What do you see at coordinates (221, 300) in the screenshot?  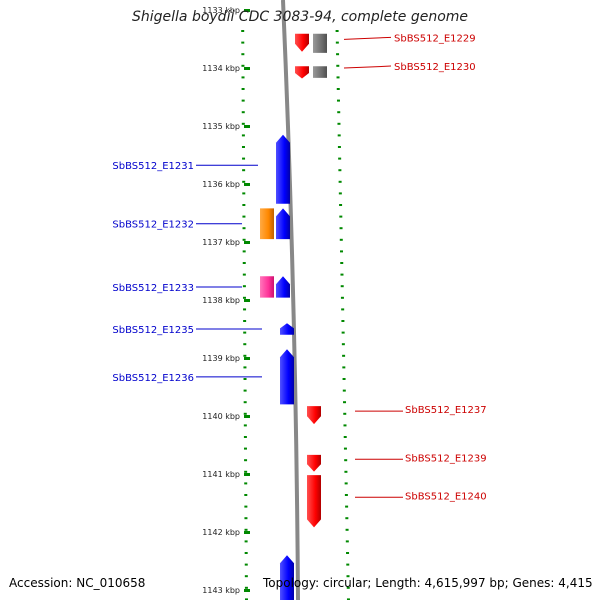 I see `scale-tick-label: 1138 kbp` at bounding box center [221, 300].